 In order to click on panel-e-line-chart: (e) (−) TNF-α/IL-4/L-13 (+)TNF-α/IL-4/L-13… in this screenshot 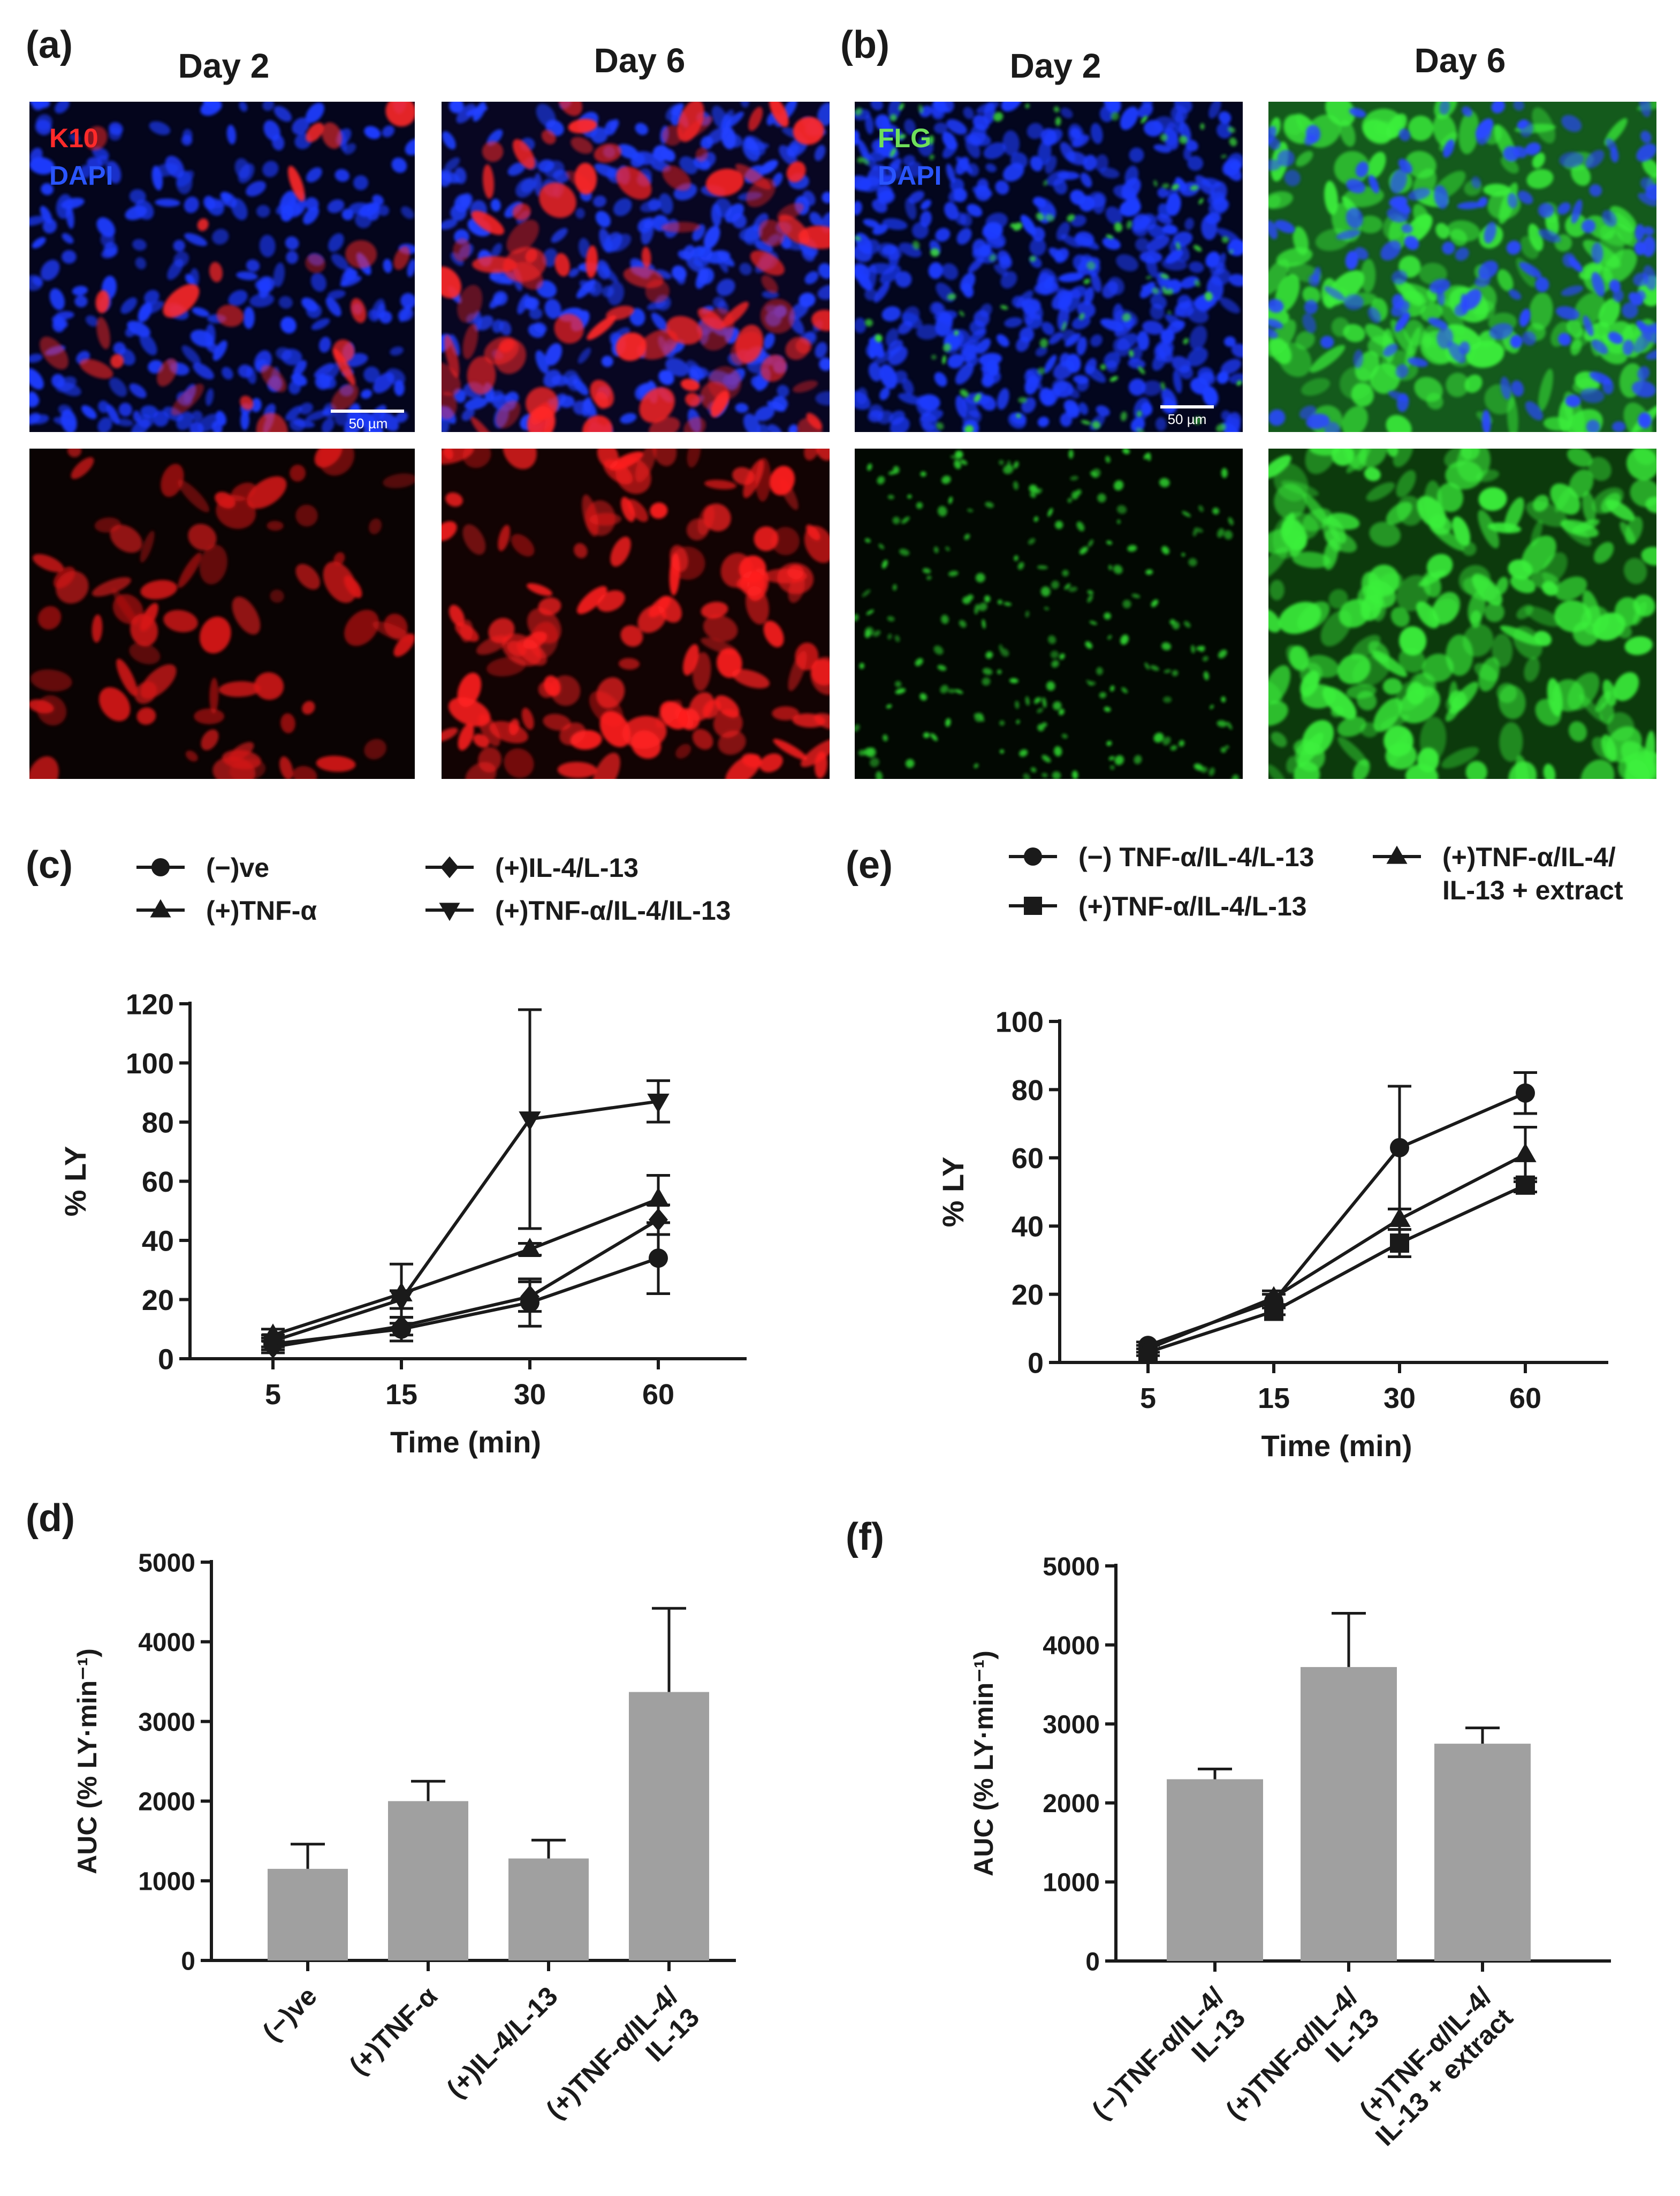, I will do `click(1234, 1152)`.